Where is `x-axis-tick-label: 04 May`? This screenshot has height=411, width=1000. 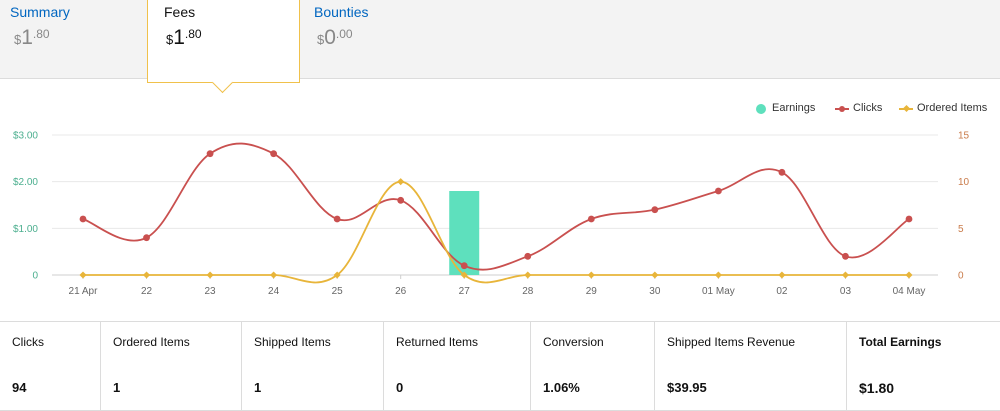 x-axis-tick-label: 04 May is located at coordinates (909, 291).